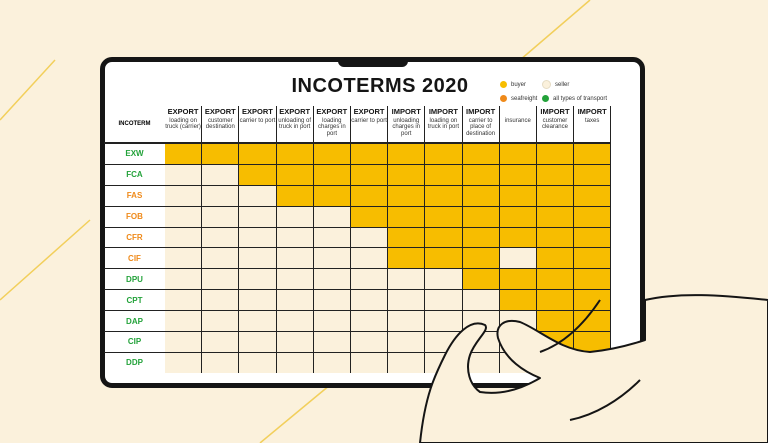 This screenshot has width=768, height=443. I want to click on legend-label: seller, so click(562, 84).